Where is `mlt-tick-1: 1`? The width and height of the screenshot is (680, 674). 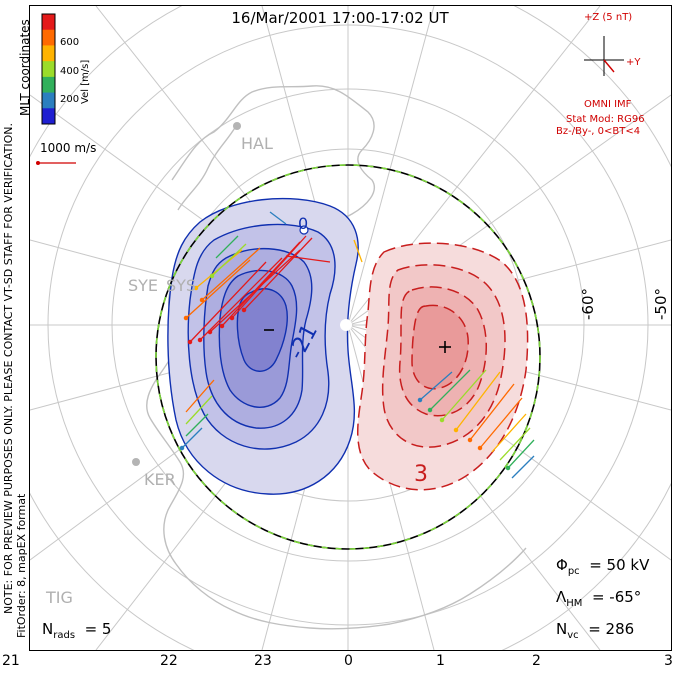 mlt-tick-1: 1 is located at coordinates (440, 661).